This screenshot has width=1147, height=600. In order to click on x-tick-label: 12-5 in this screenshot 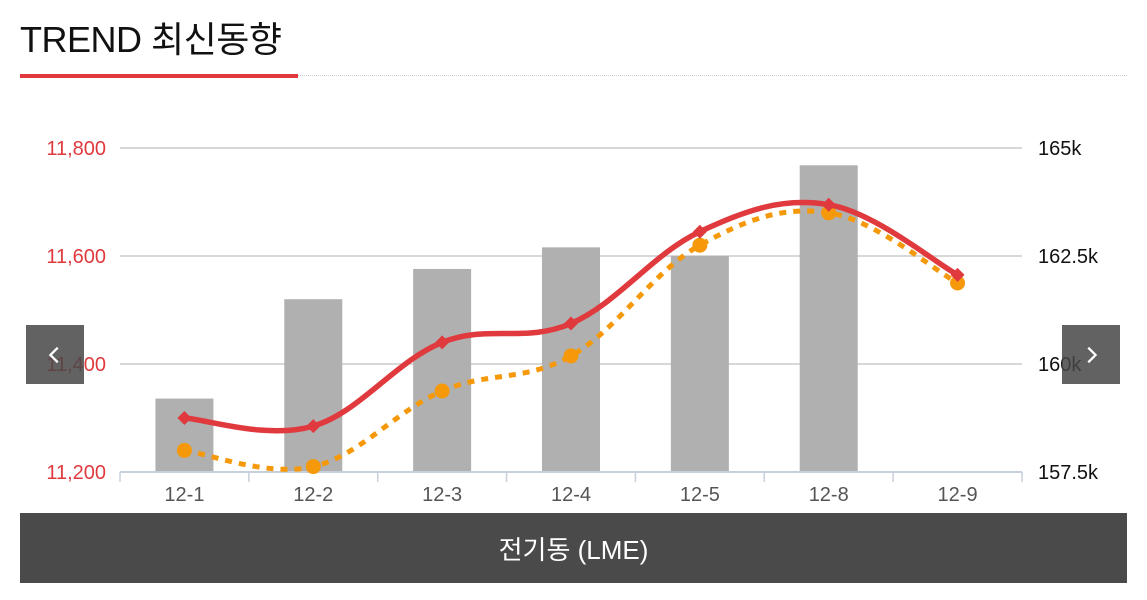, I will do `click(700, 495)`.